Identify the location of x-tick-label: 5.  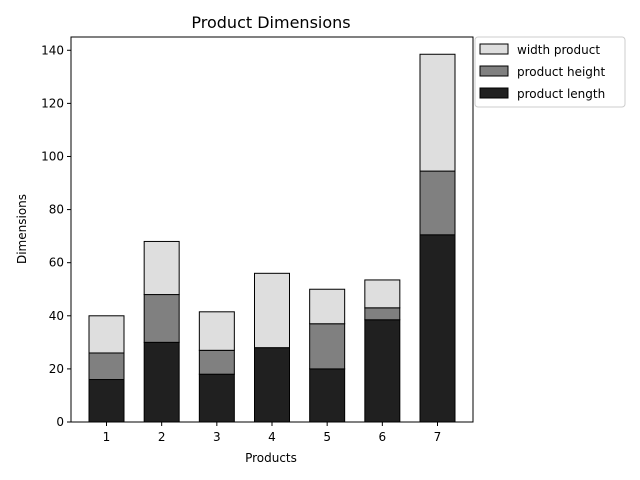
(327, 437).